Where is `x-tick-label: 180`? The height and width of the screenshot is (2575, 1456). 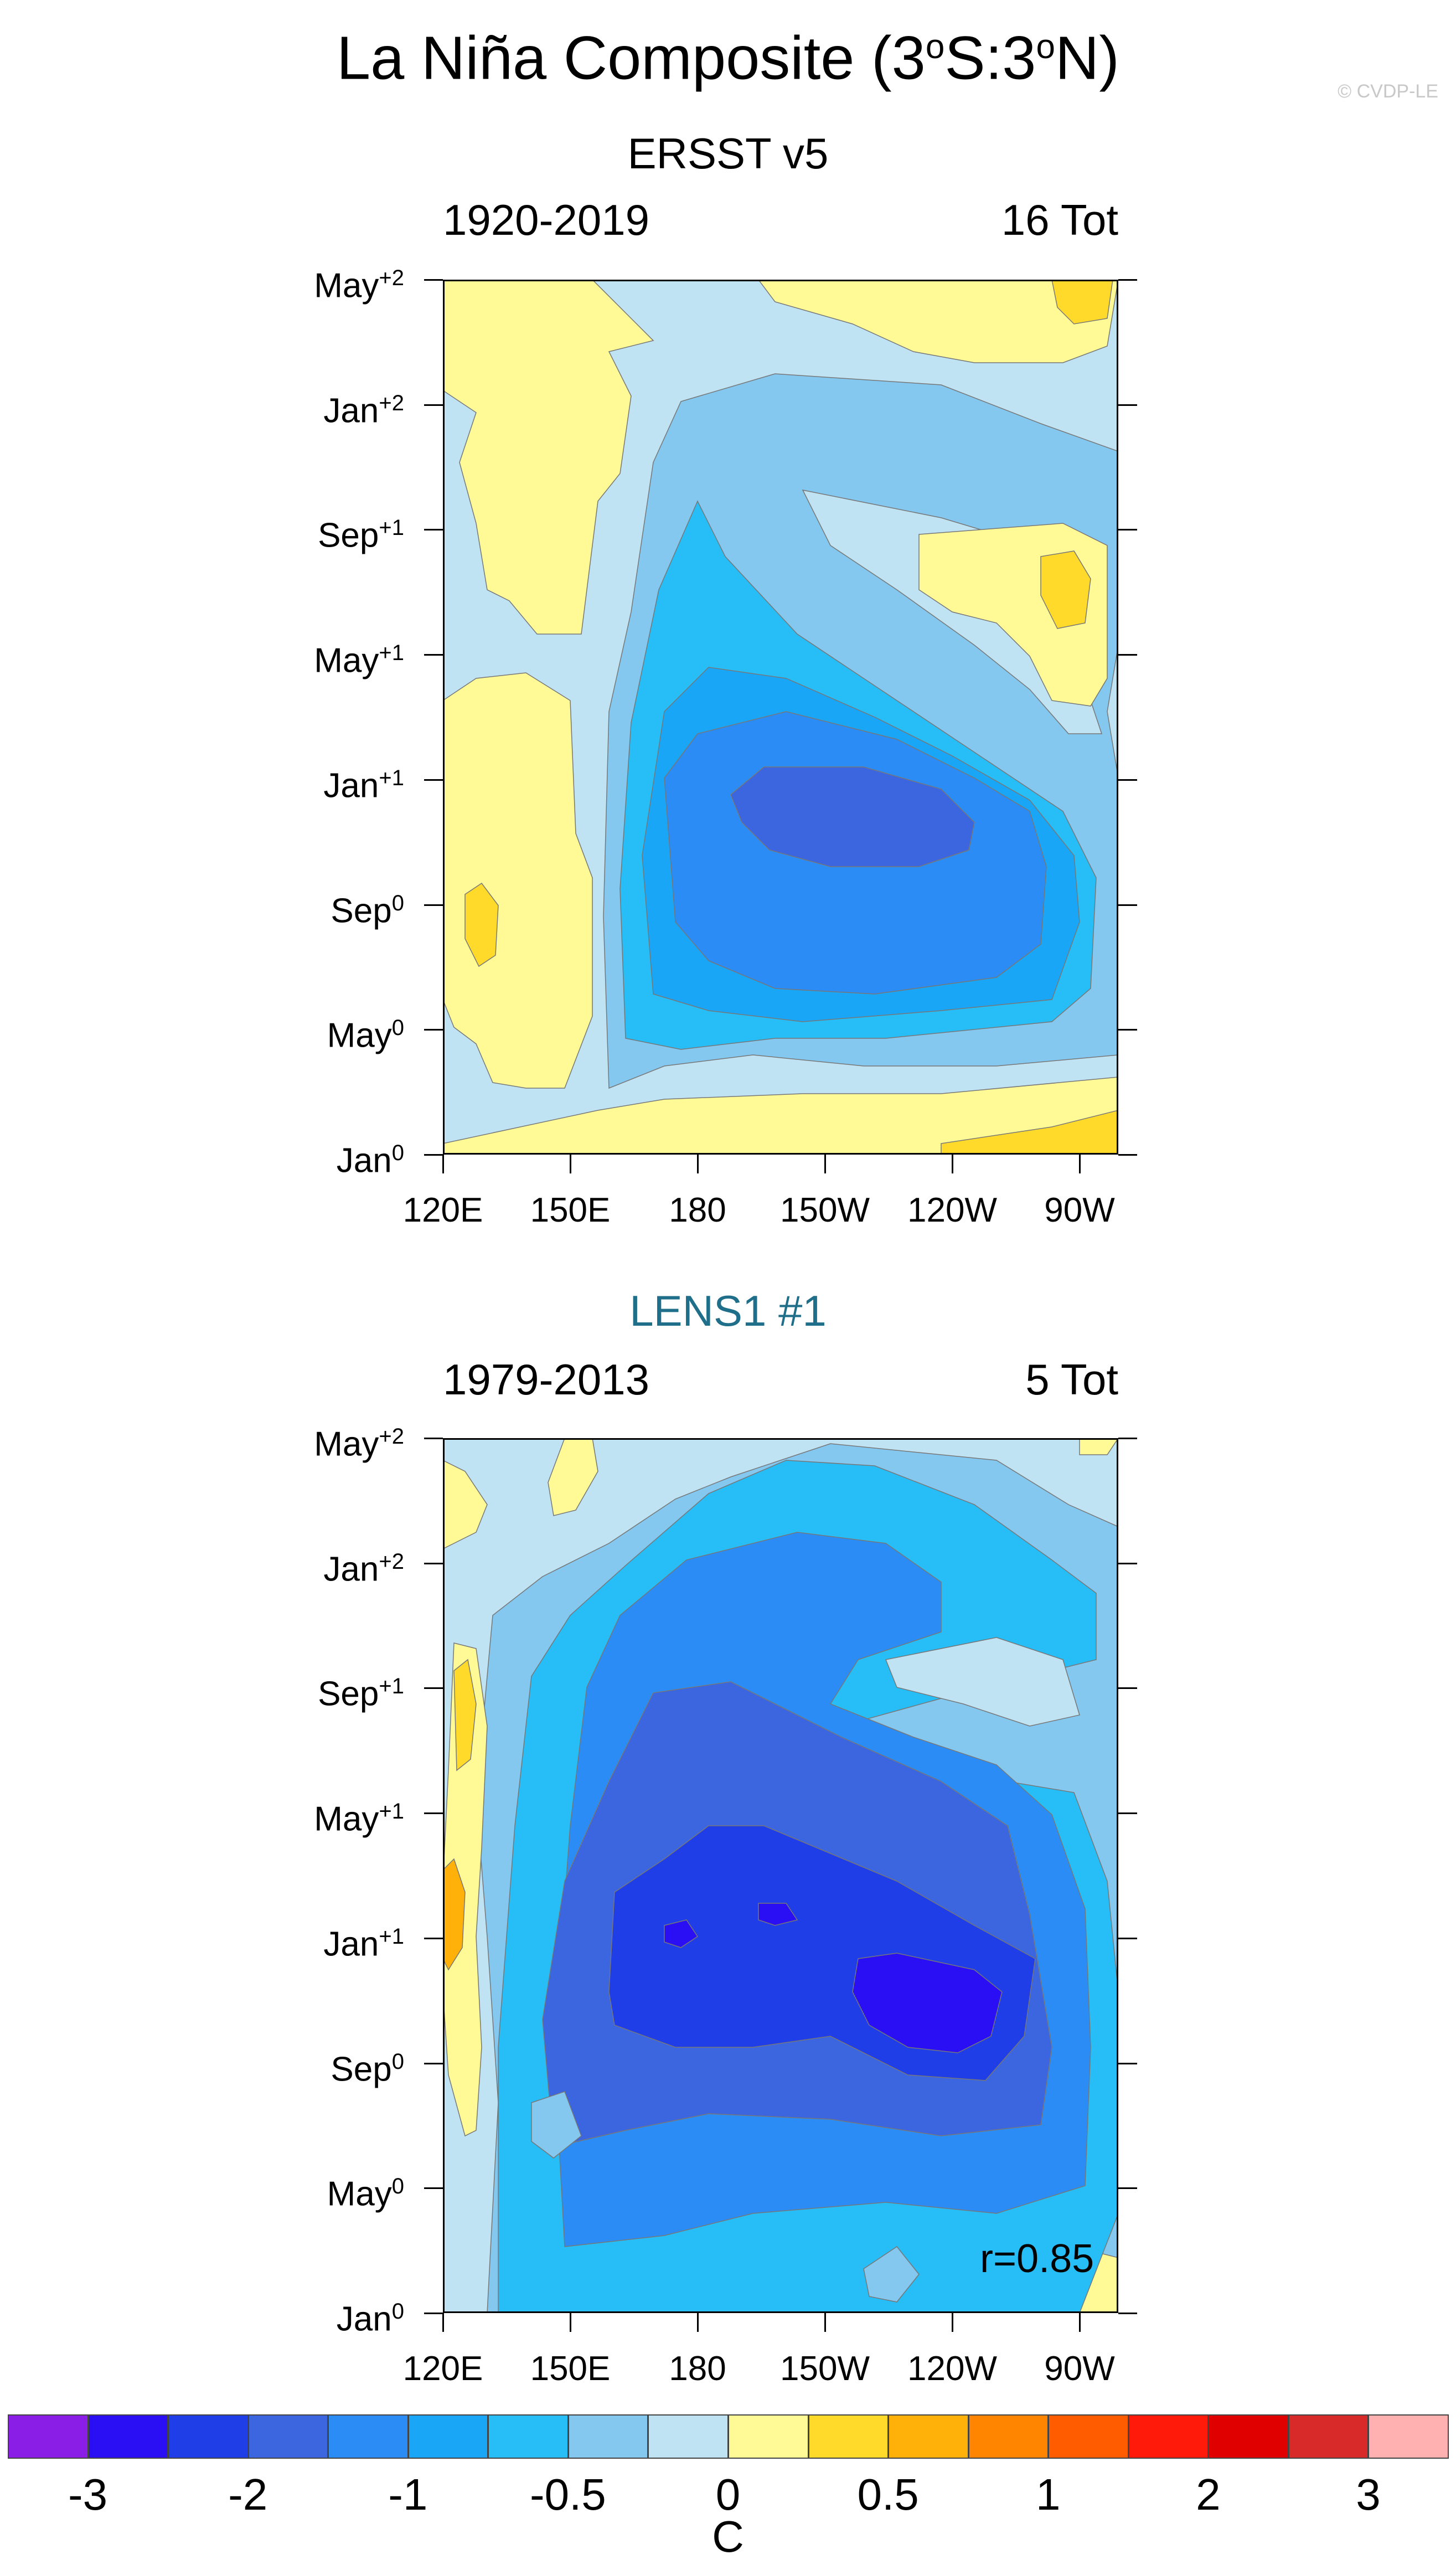 x-tick-label: 180 is located at coordinates (697, 1210).